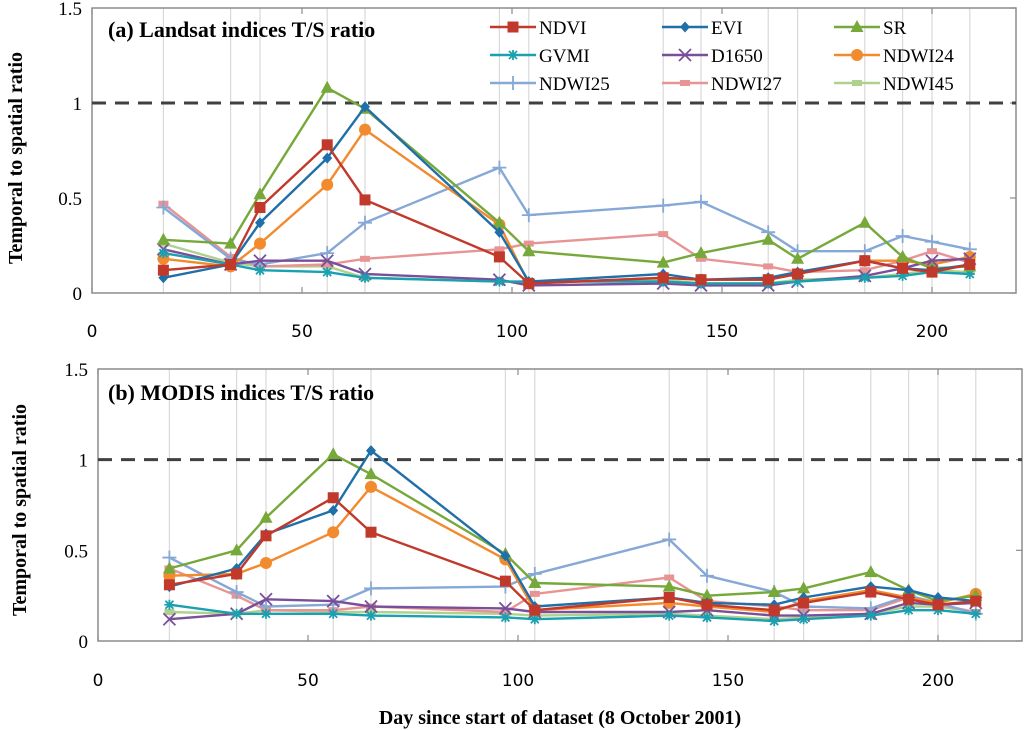  Describe the element at coordinates (241, 392) in the screenshot. I see `panel-title: (b) MODIS indices T/S ratio` at that location.